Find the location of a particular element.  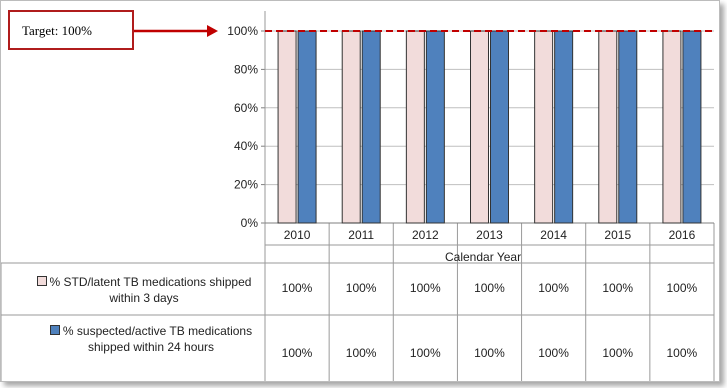

y-tick-label: 80% is located at coordinates (246, 69).